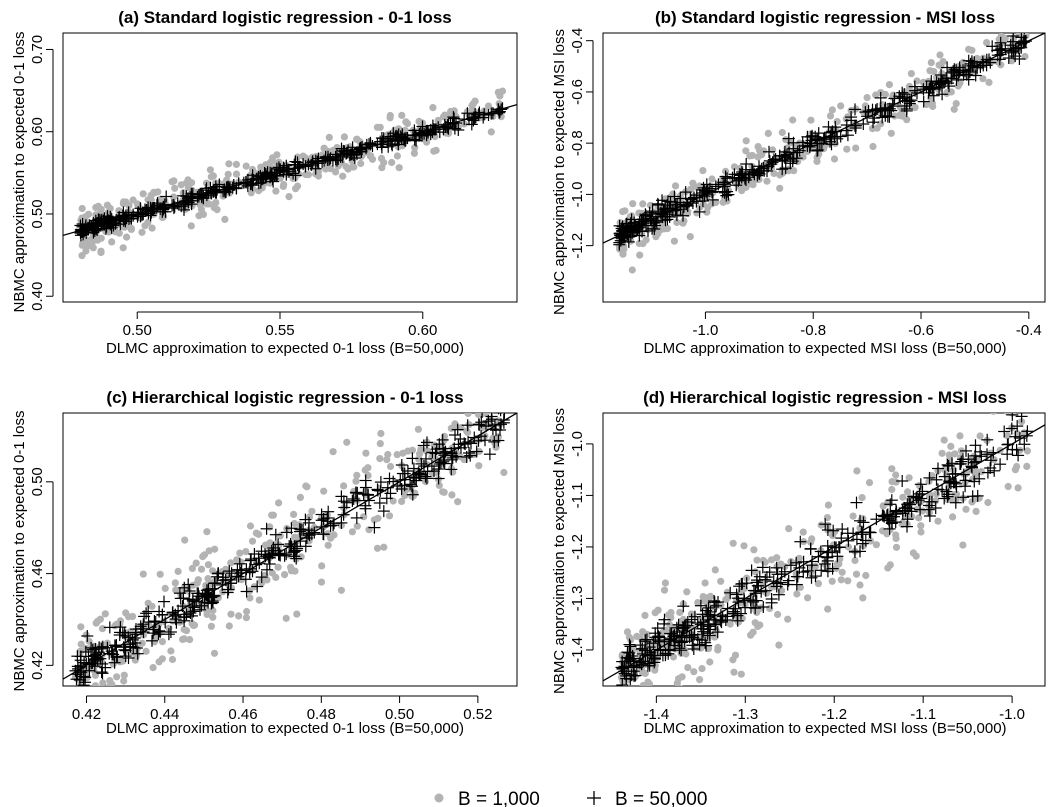 This screenshot has height=807, width=1050. I want to click on y-tick-label: -0.6, so click(577, 92).